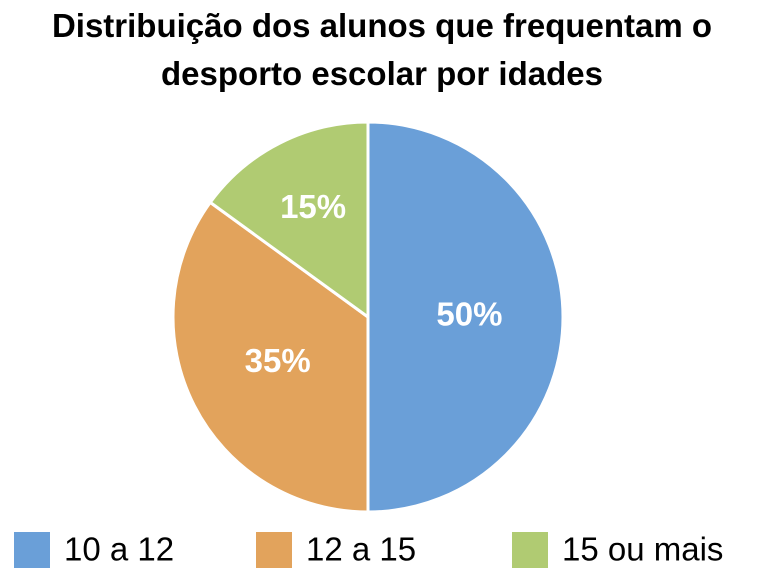 The width and height of the screenshot is (764, 581). What do you see at coordinates (313, 206) in the screenshot?
I see `data-label: 15%` at bounding box center [313, 206].